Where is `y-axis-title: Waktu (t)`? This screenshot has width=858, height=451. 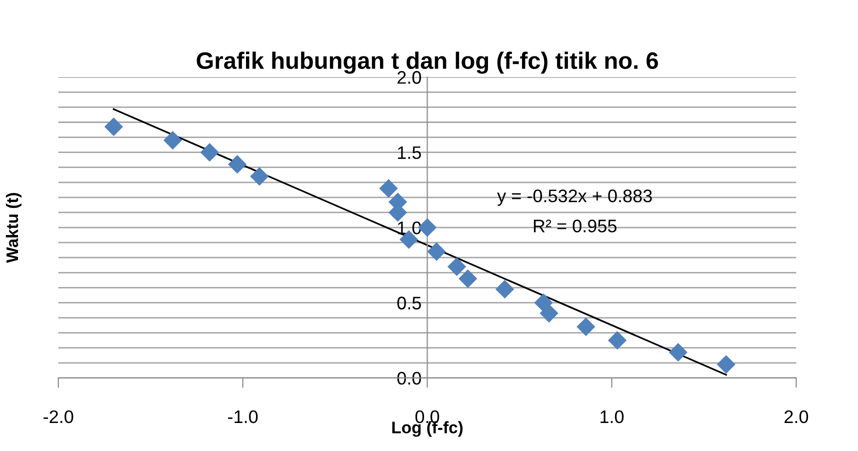
y-axis-title: Waktu (t) is located at coordinates (14, 228).